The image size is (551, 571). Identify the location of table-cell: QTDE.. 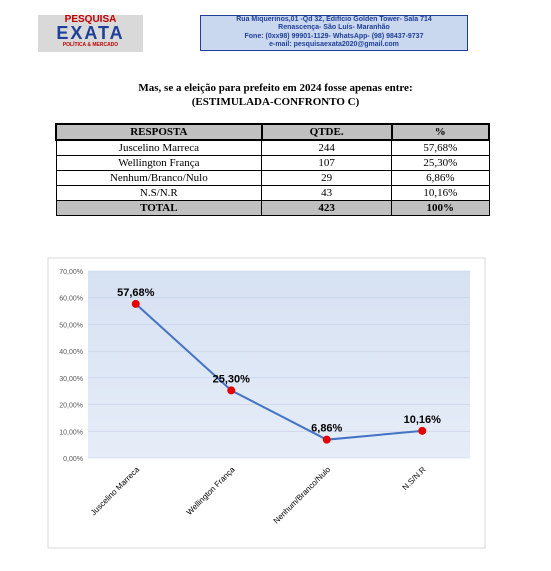
(326, 132).